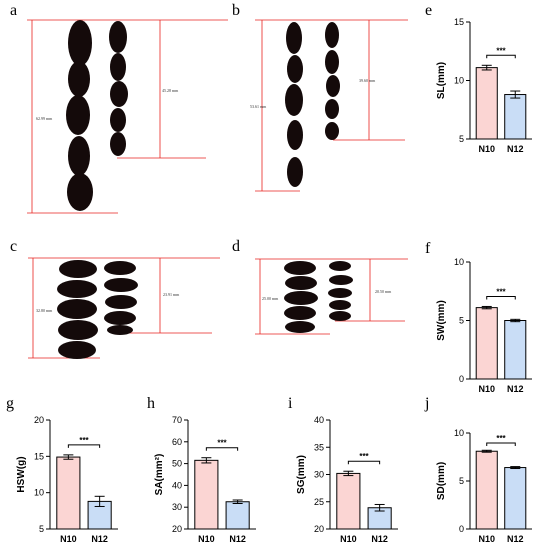  I want to click on y-tick-label: 70, so click(177, 420).